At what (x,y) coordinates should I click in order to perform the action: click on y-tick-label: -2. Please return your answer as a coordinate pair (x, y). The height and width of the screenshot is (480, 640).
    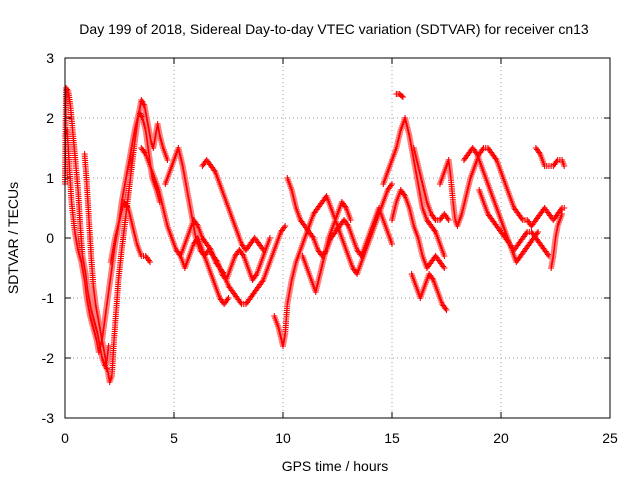
    Looking at the image, I should click on (48, 358).